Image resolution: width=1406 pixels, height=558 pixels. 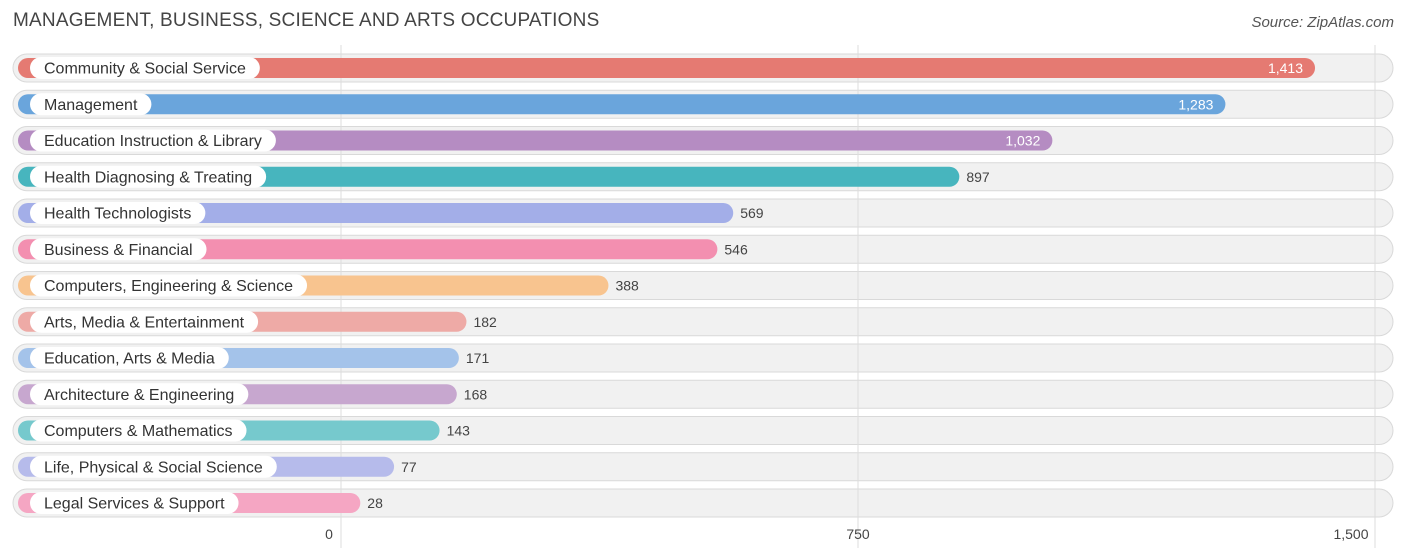 What do you see at coordinates (1195, 104) in the screenshot?
I see `value-label: 1,283` at bounding box center [1195, 104].